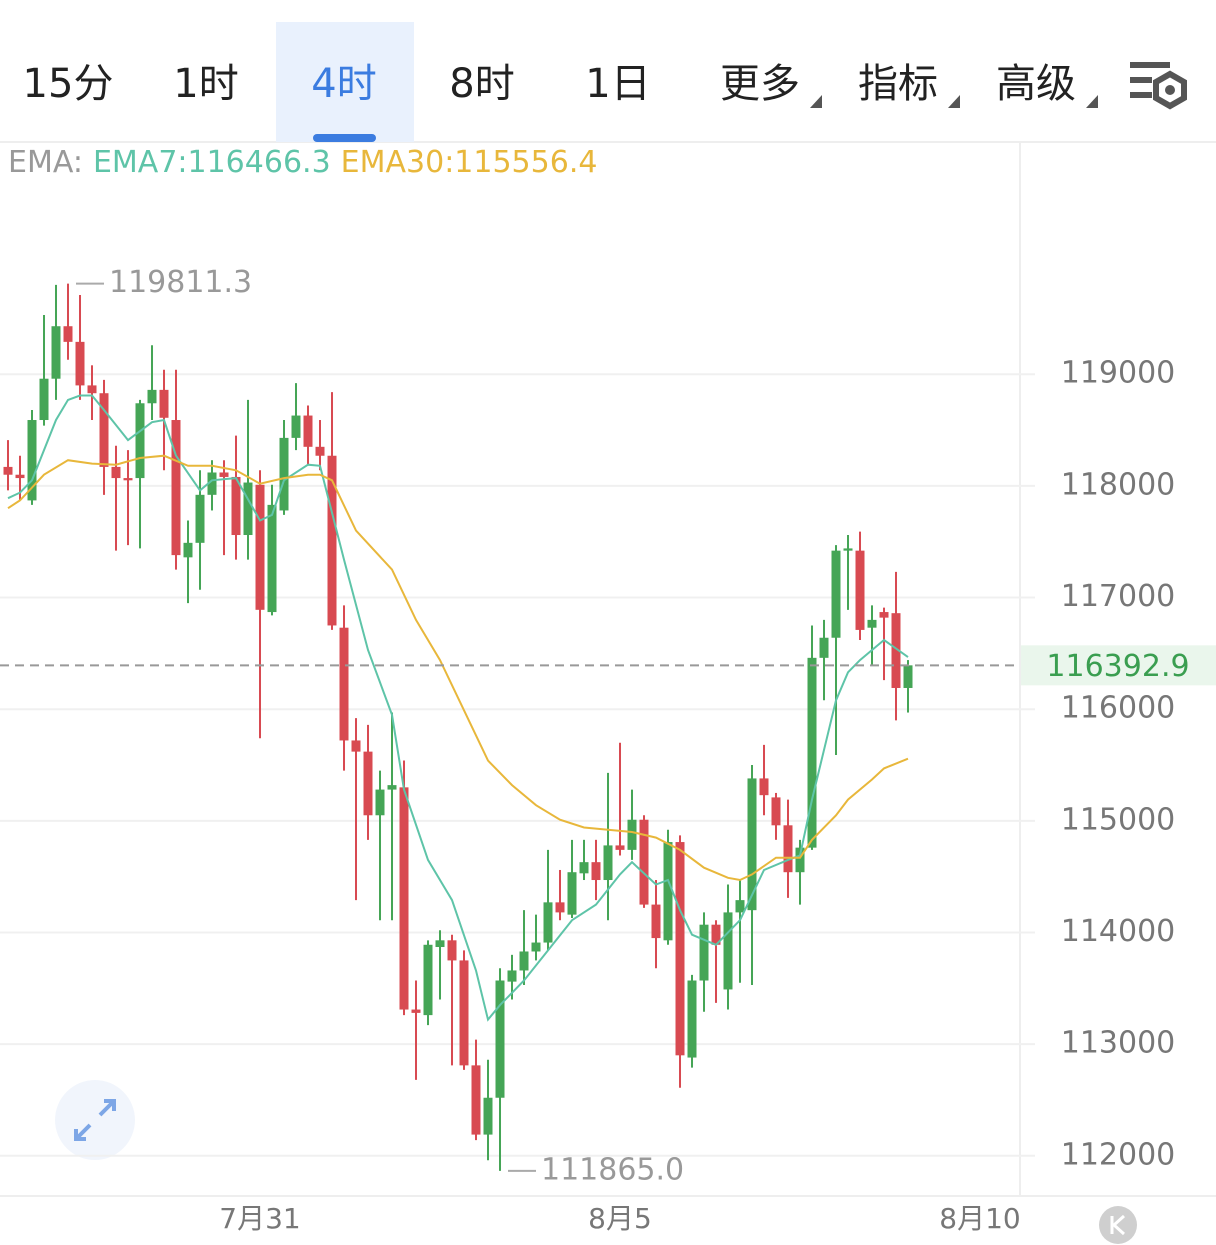  What do you see at coordinates (205, 84) in the screenshot?
I see `tab: 1时` at bounding box center [205, 84].